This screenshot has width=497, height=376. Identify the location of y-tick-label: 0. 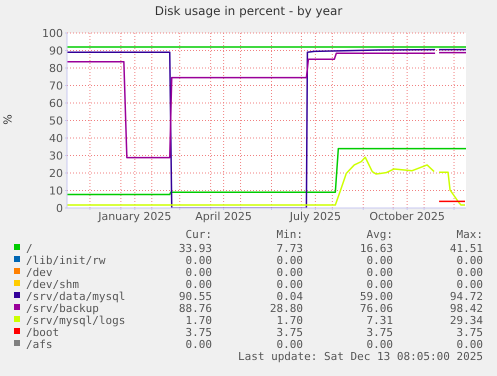
(59, 208).